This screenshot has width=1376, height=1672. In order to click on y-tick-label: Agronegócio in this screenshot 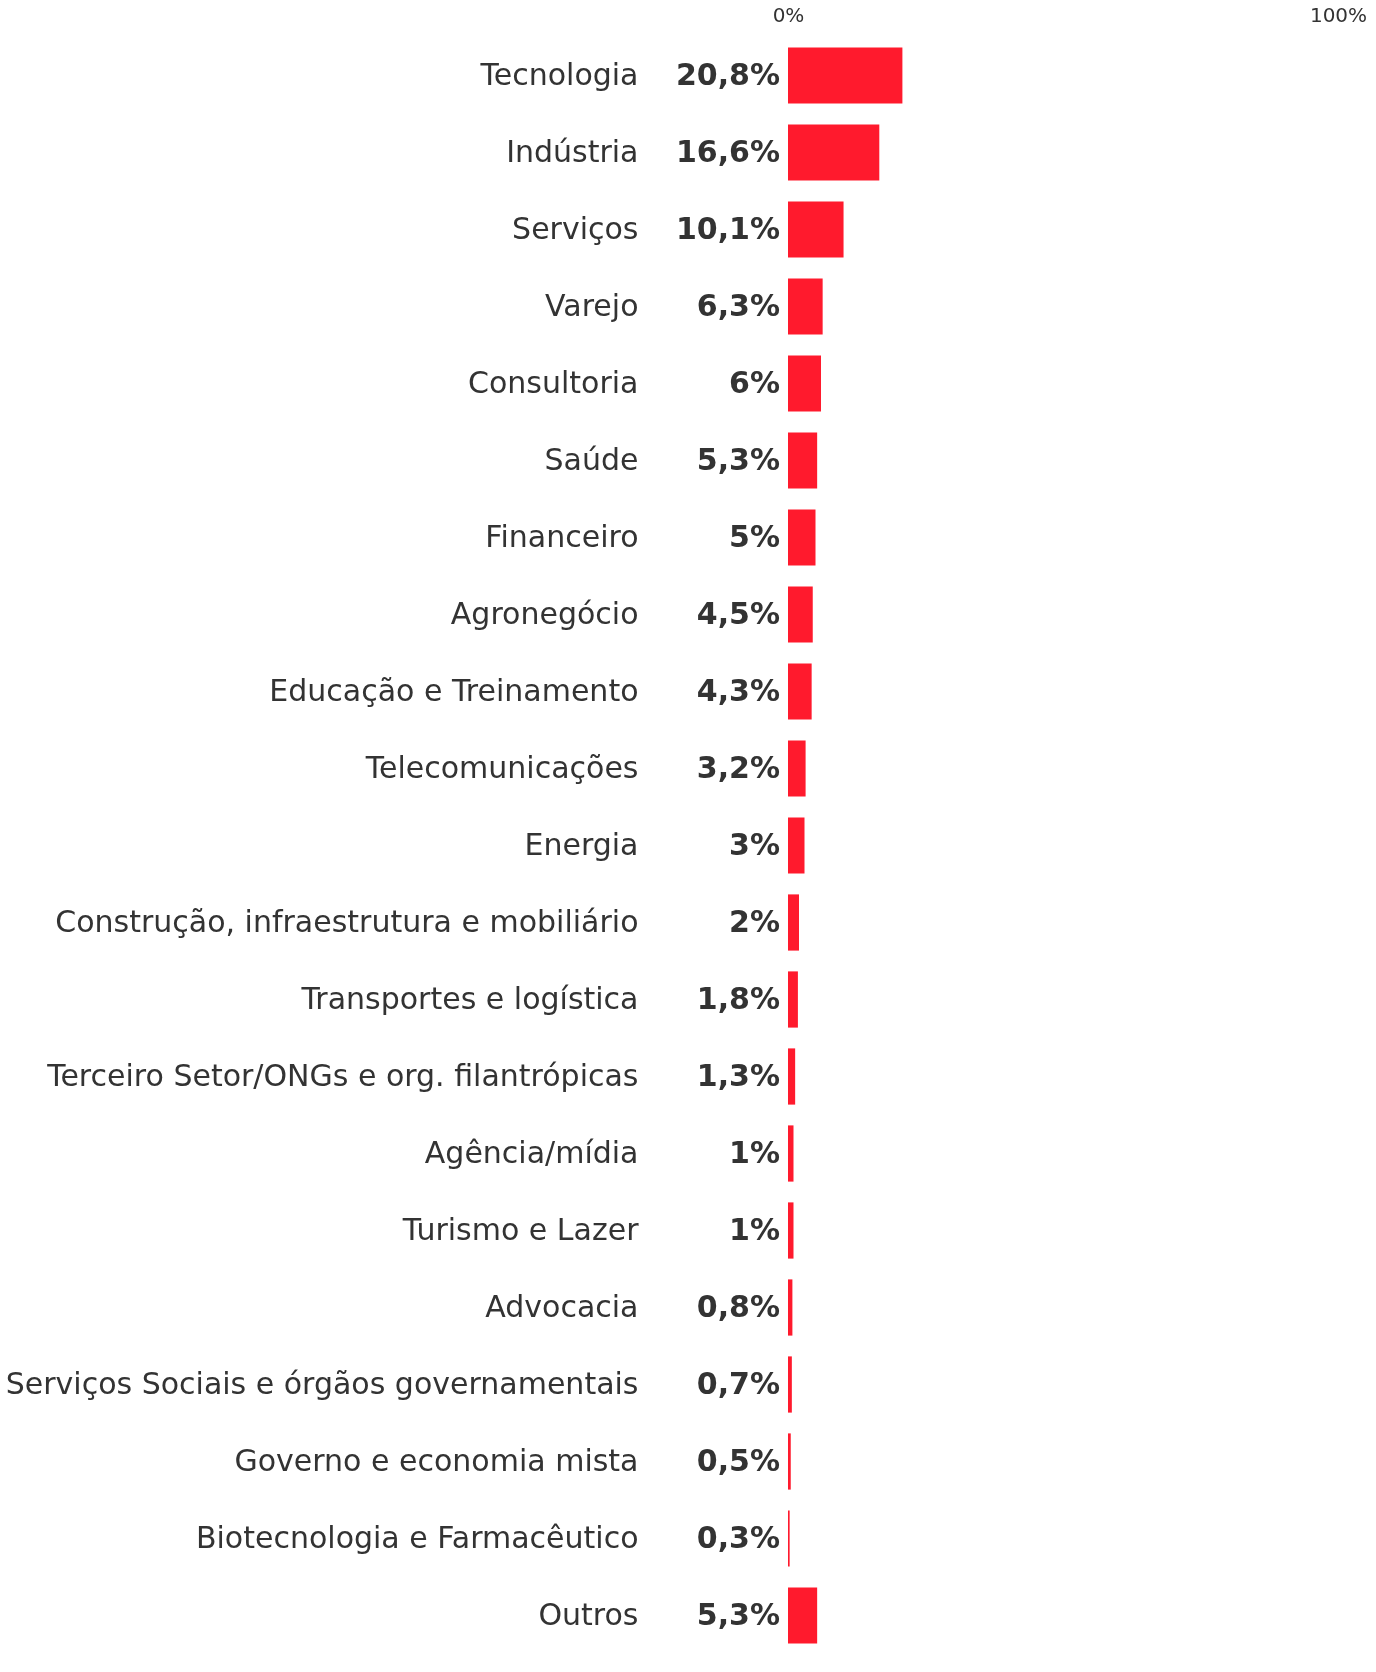, I will do `click(544, 613)`.